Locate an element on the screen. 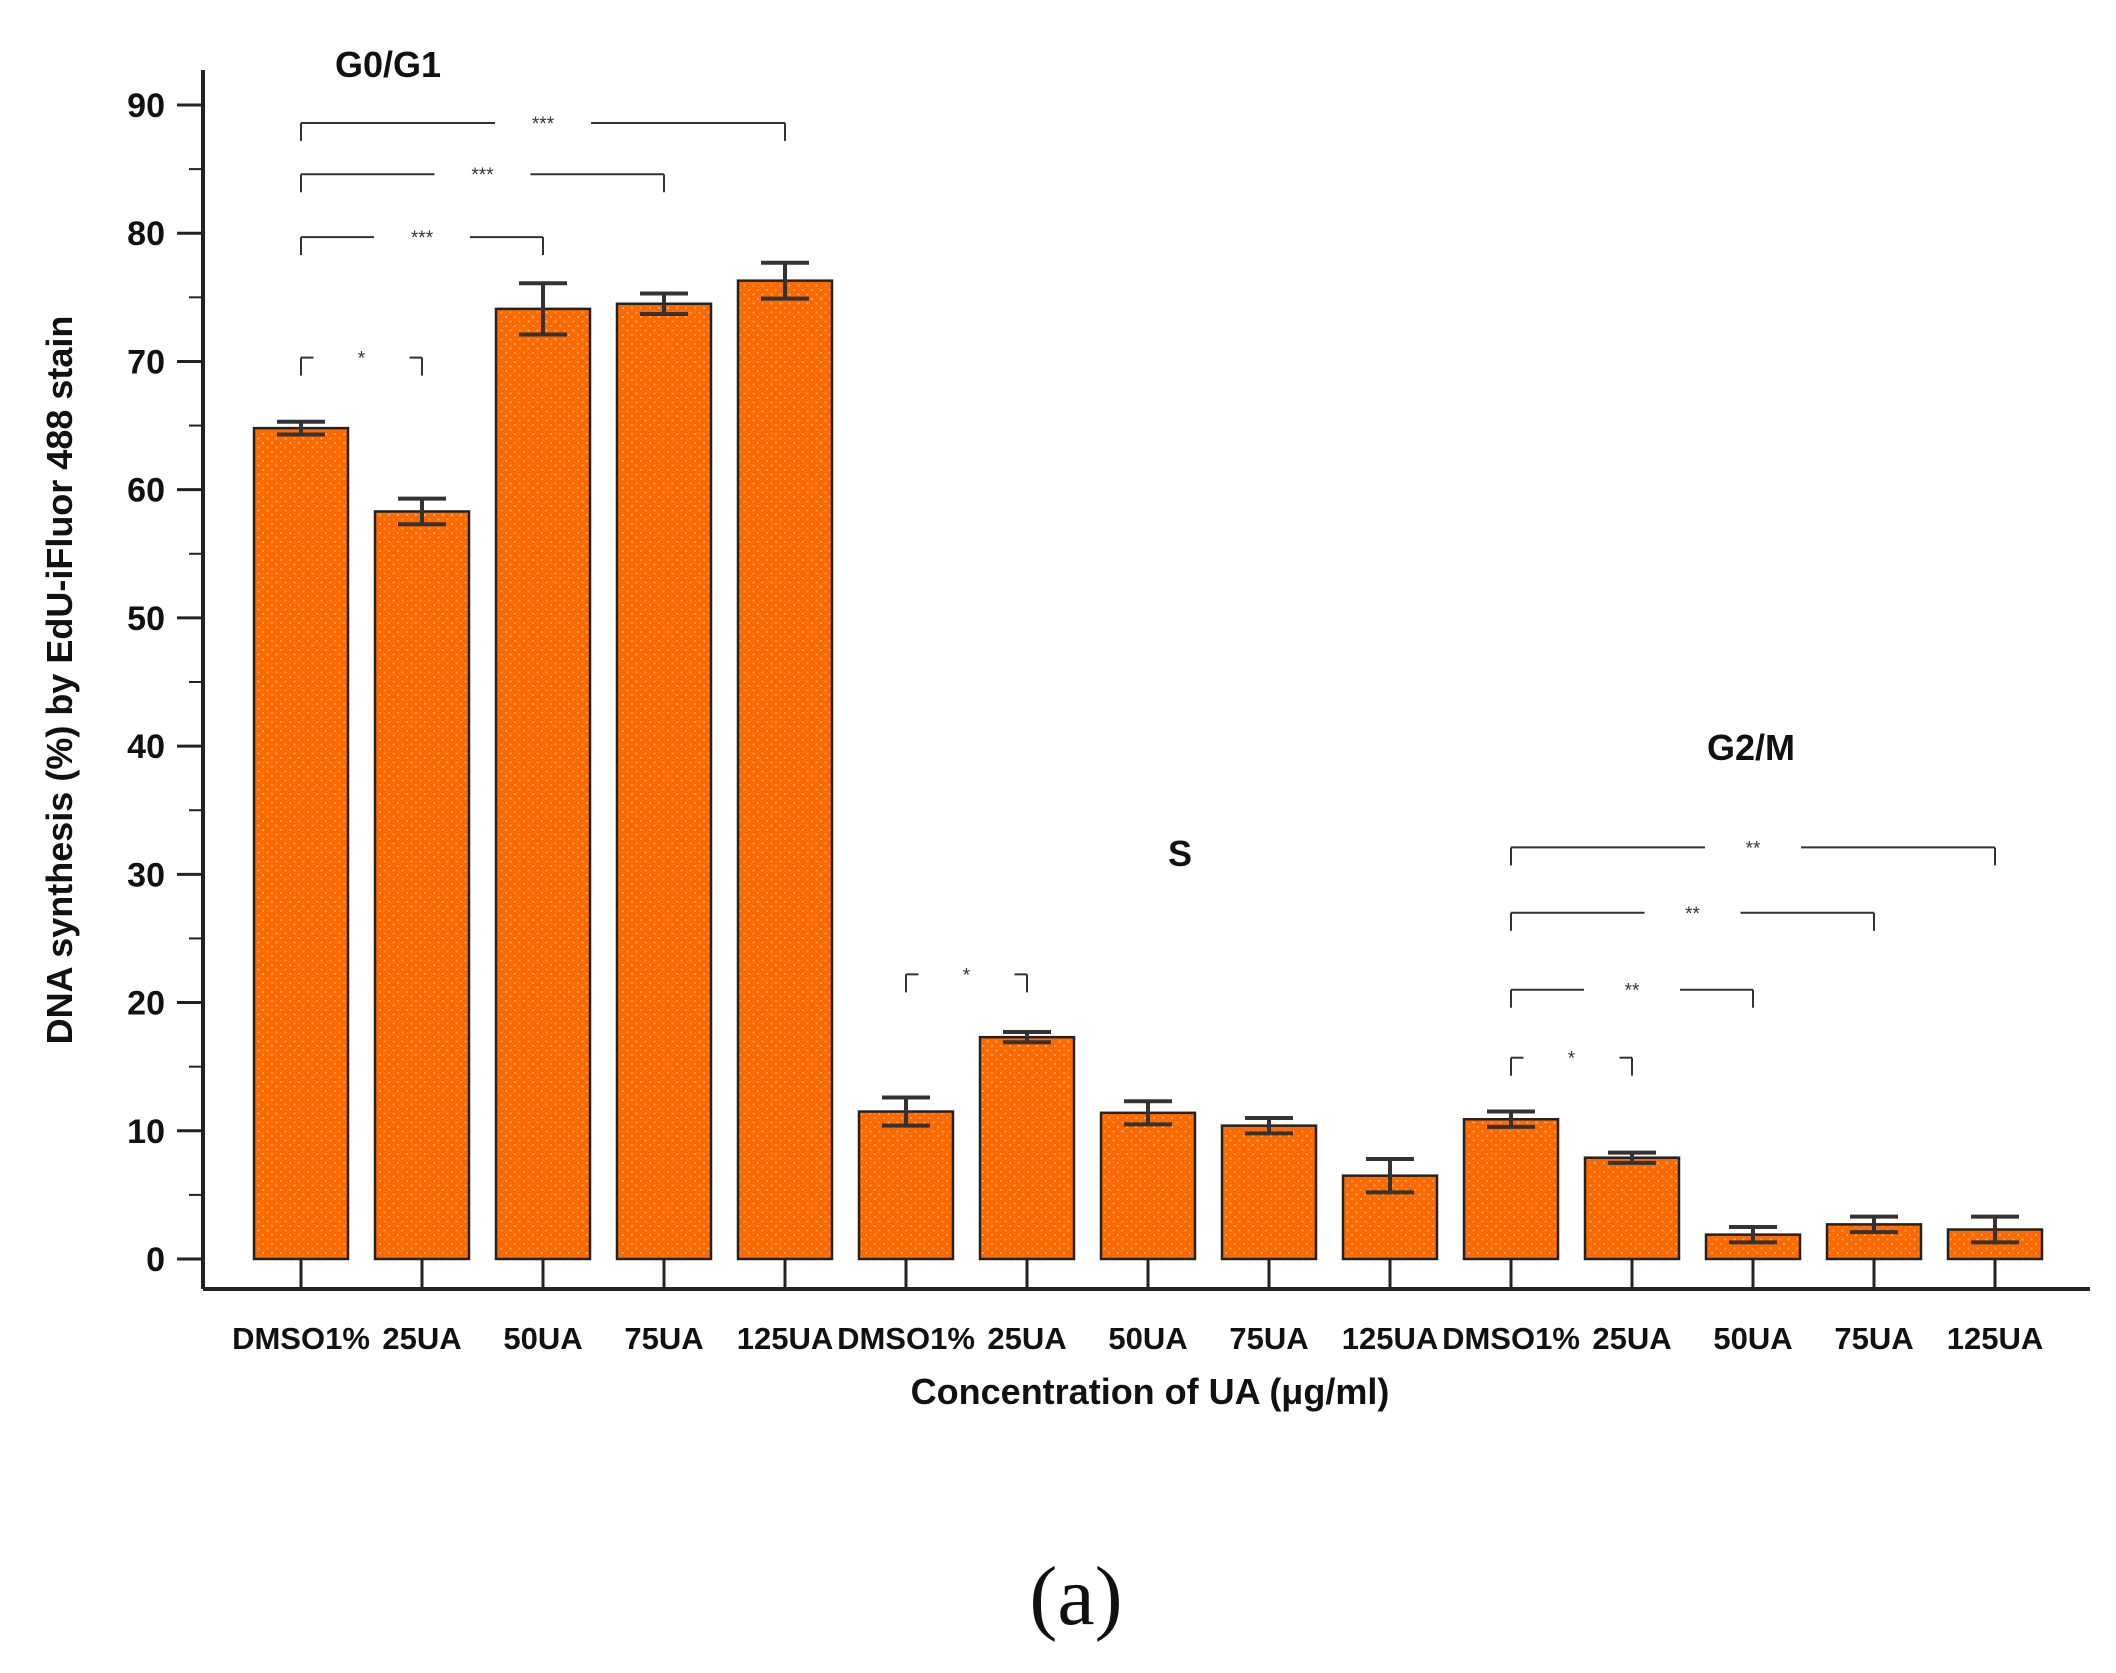 This screenshot has height=1673, width=2116. group-label: G2/M is located at coordinates (1751, 747).